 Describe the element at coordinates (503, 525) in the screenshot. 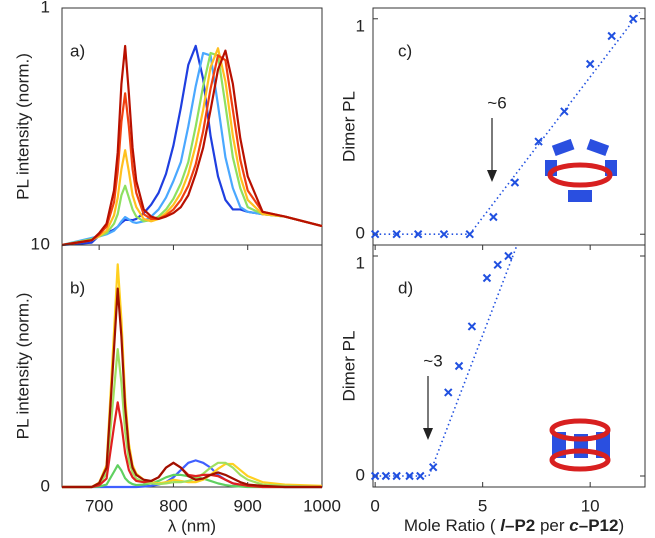

I see `x-axis-label-part: l` at that location.